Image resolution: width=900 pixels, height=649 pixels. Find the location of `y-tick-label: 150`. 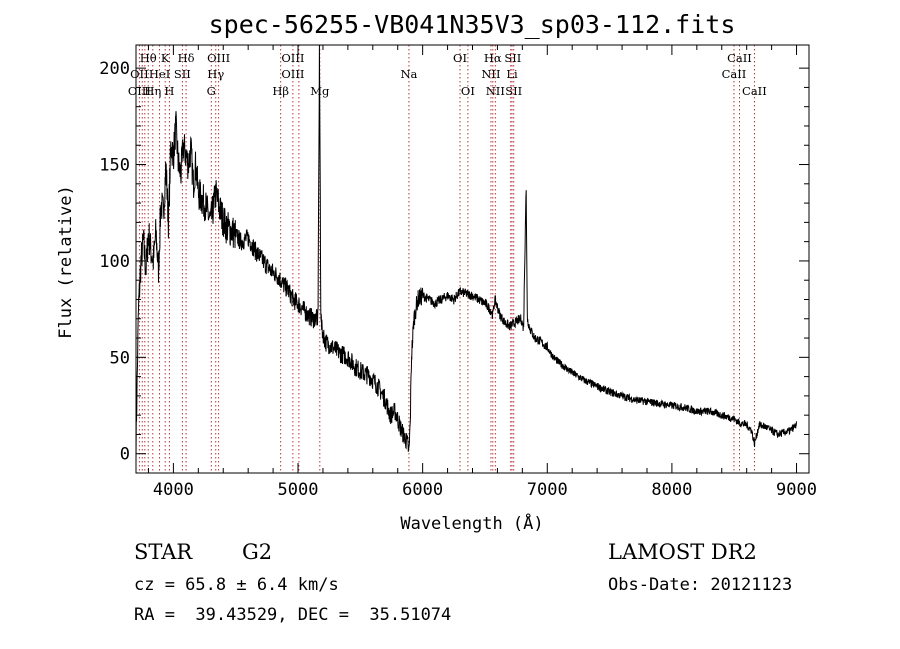

y-tick-label: 150 is located at coordinates (114, 166).